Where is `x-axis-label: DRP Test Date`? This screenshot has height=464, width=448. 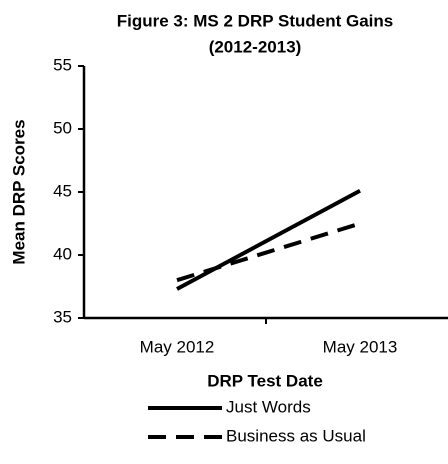
x-axis-label: DRP Test Date is located at coordinates (265, 380).